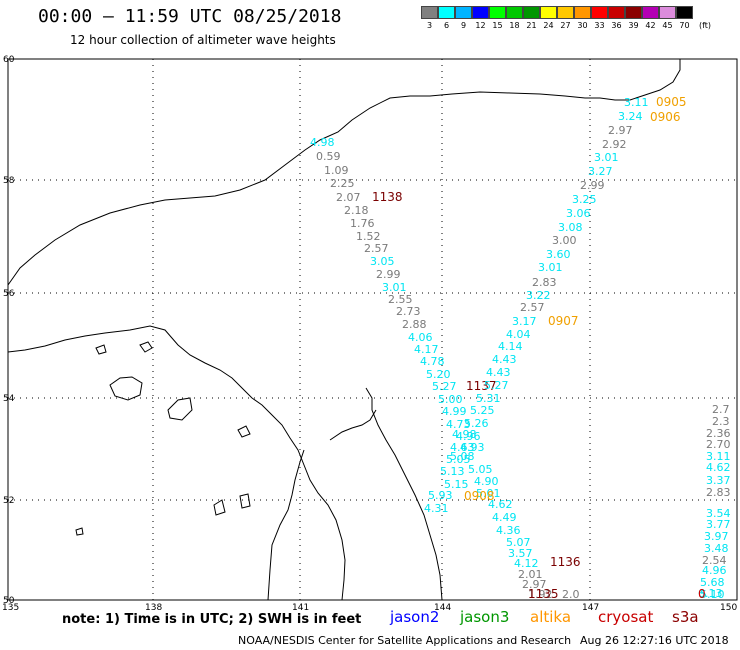  I want to click on pass-time-label: 1137, so click(481, 386).